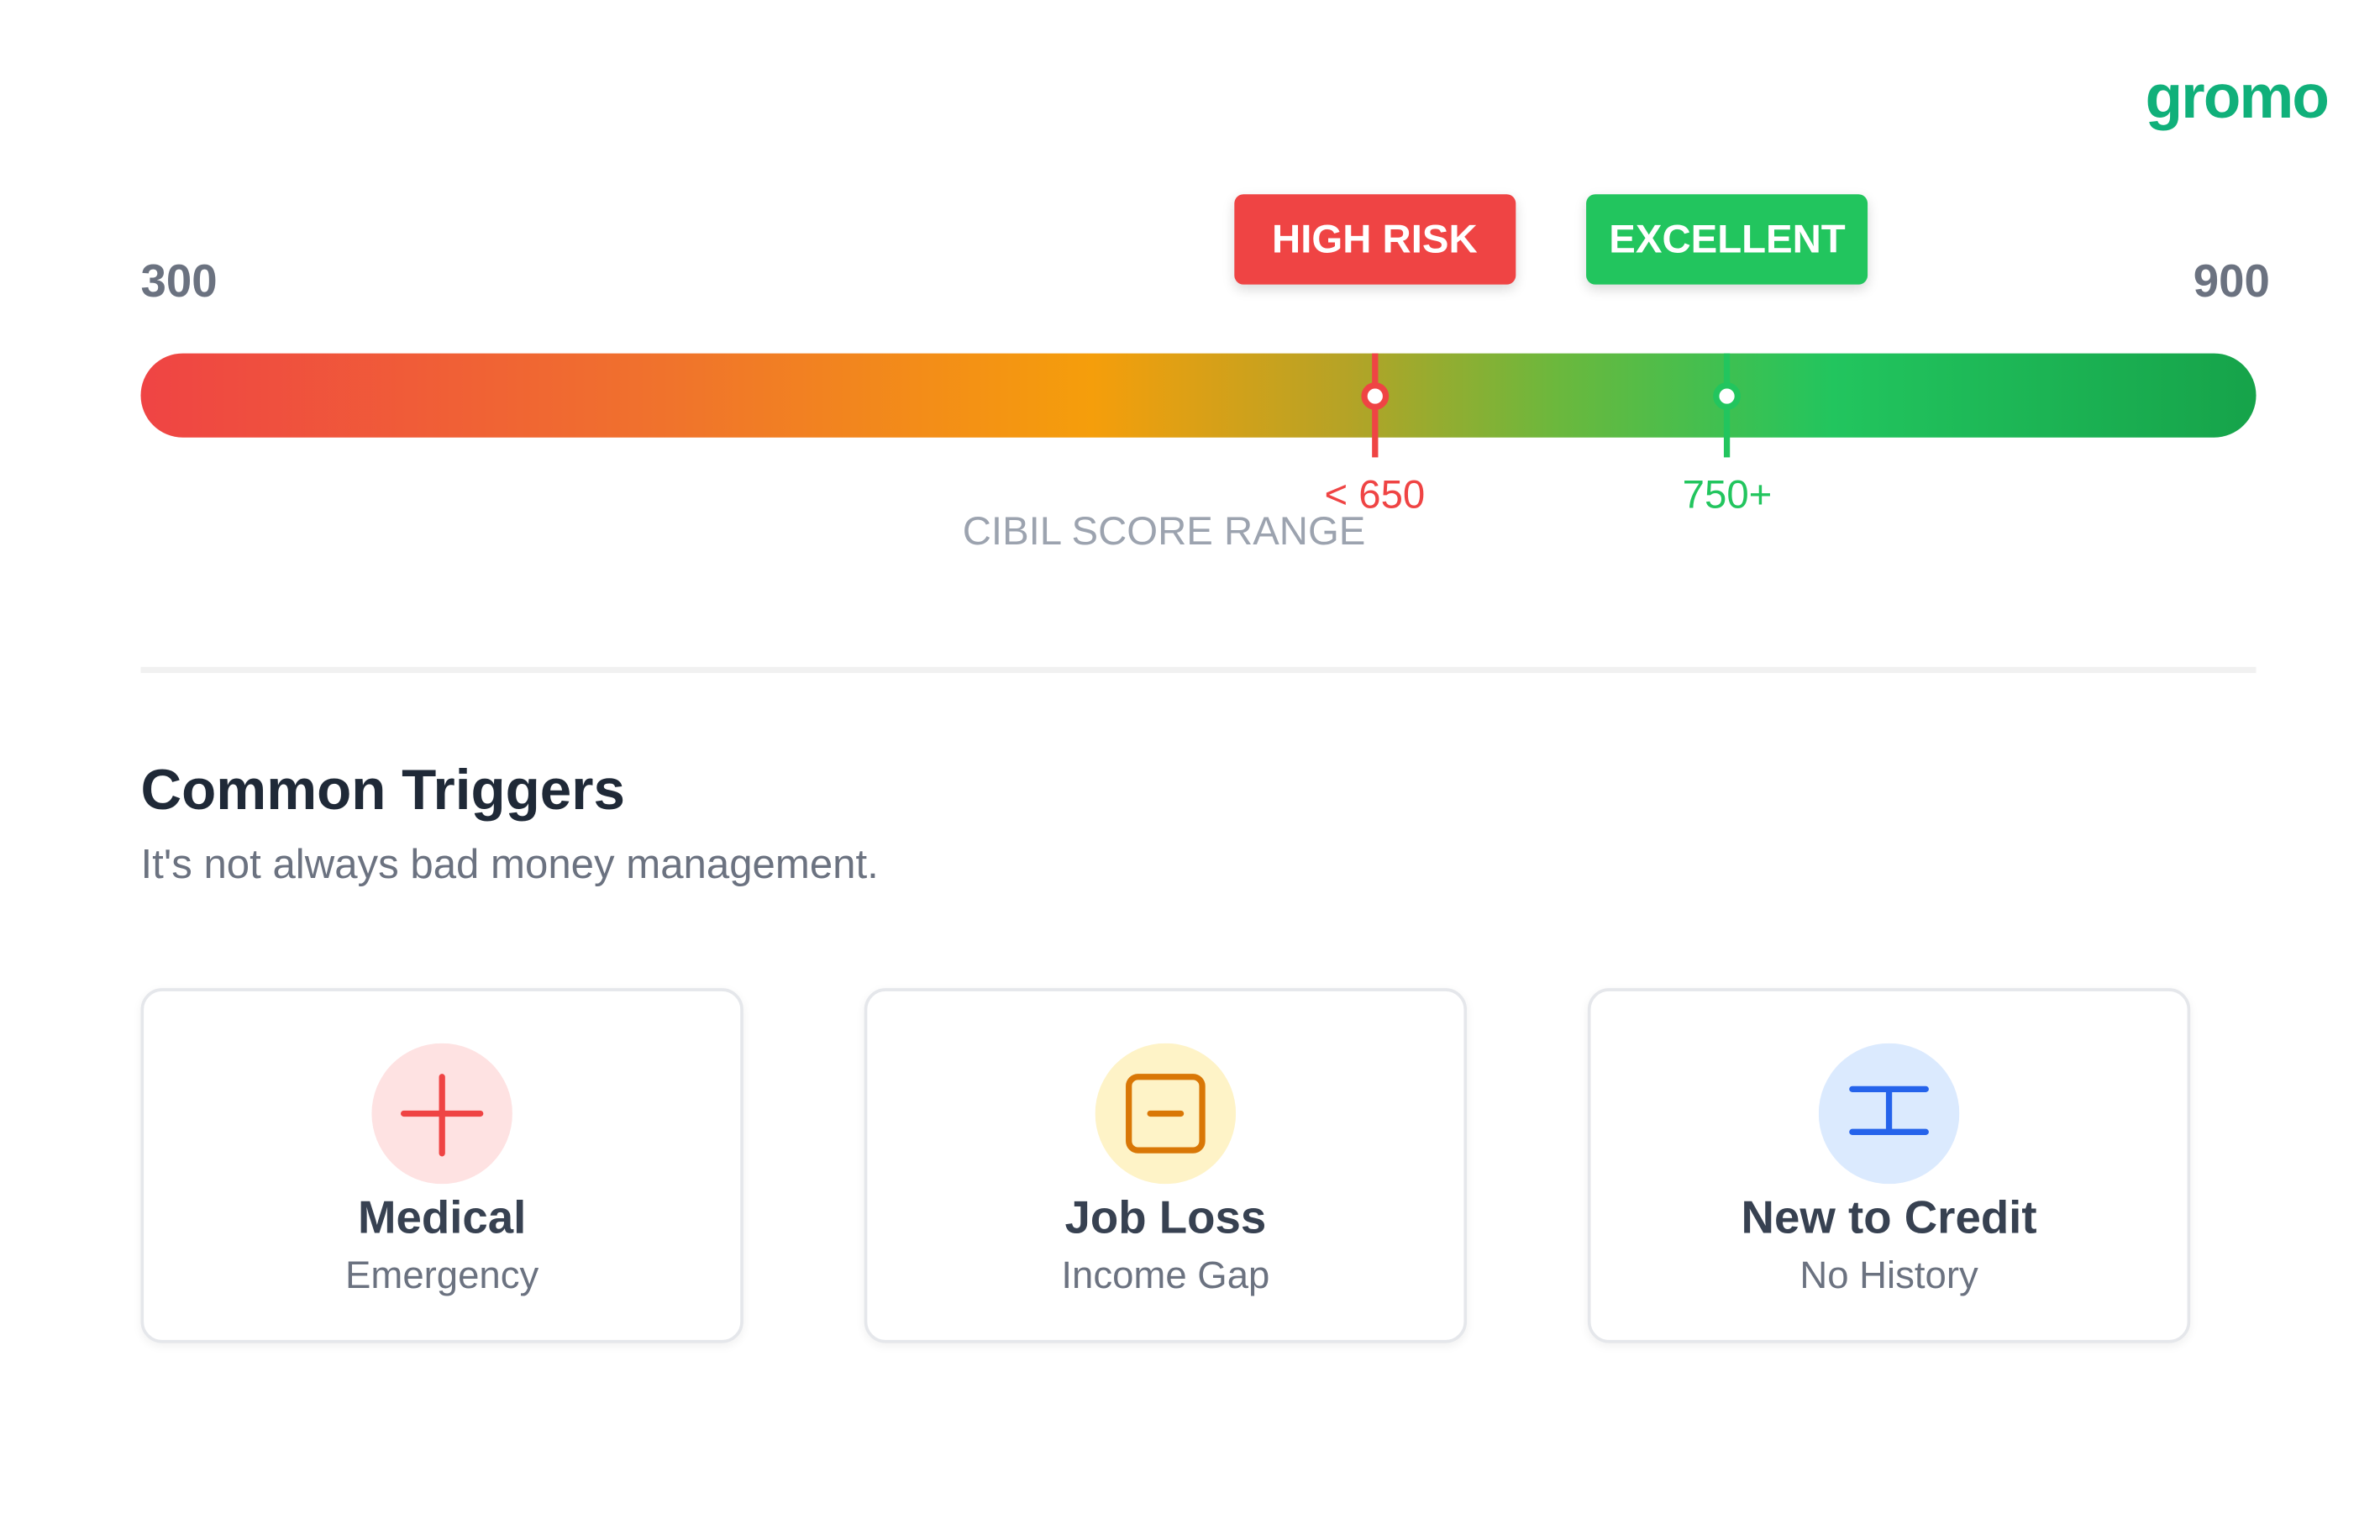  I want to click on card: New to Credit No History, so click(1889, 1166).